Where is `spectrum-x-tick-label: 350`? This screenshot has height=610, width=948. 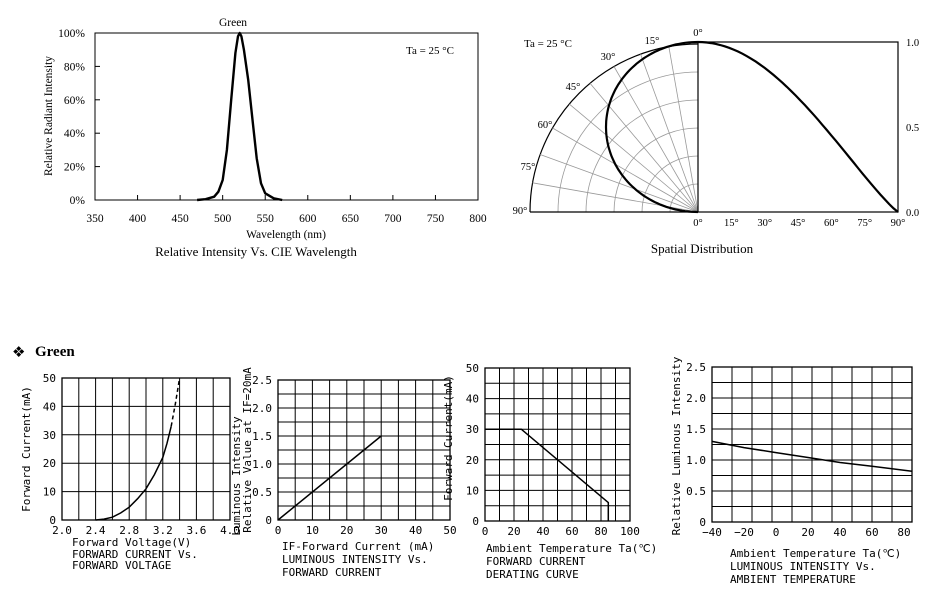 spectrum-x-tick-label: 350 is located at coordinates (95, 219).